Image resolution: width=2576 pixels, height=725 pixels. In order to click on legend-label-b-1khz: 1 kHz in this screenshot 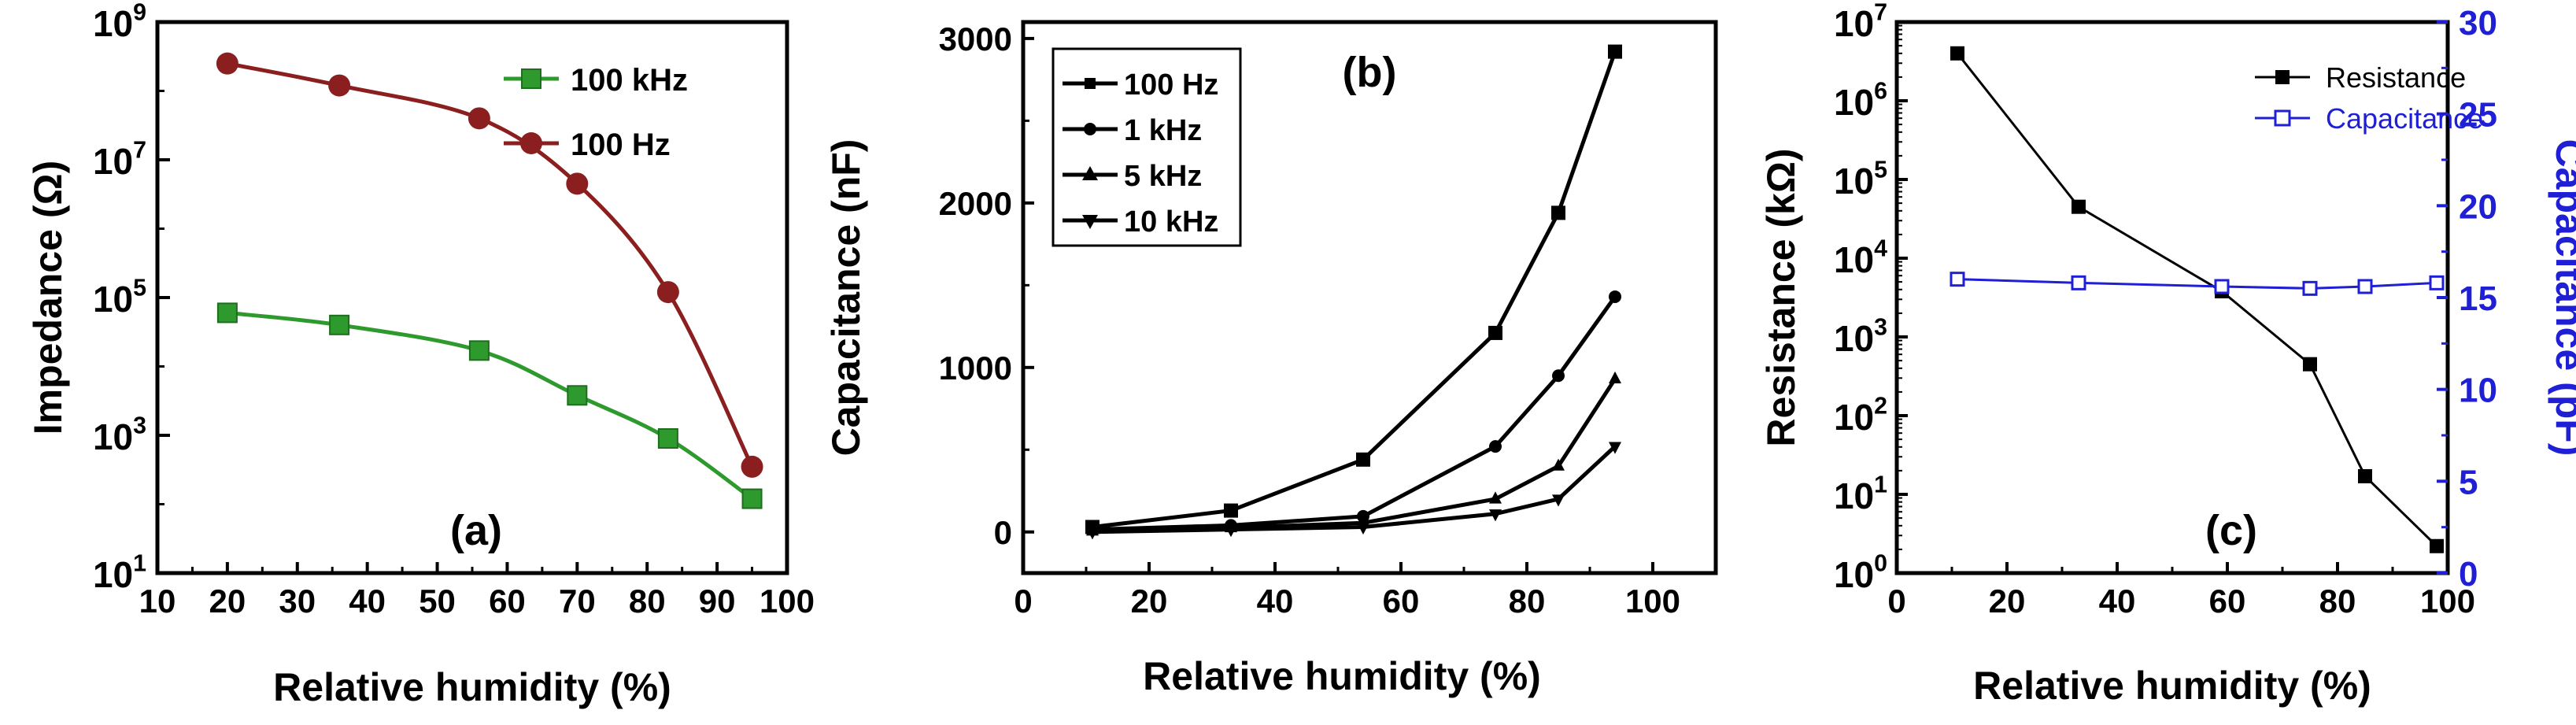, I will do `click(1163, 130)`.